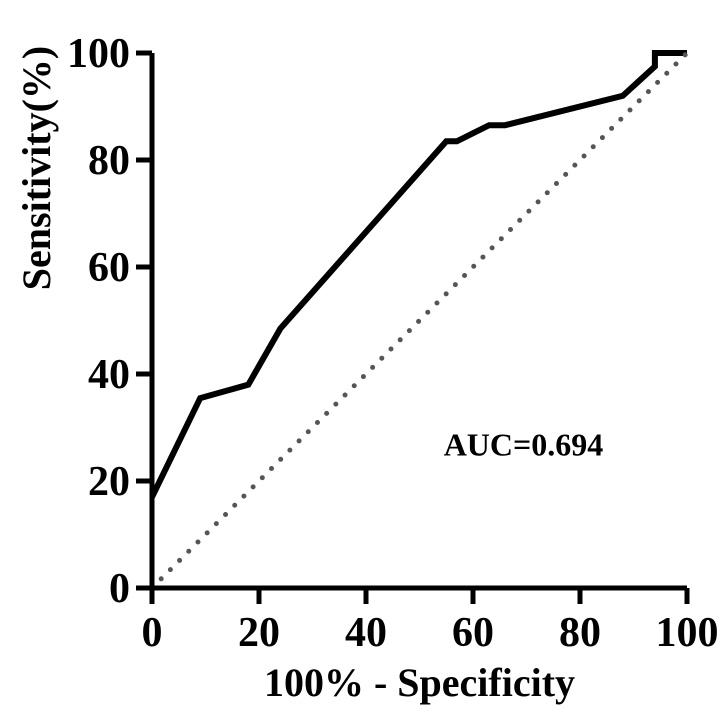  I want to click on y-tick-label: 0, so click(119, 589).